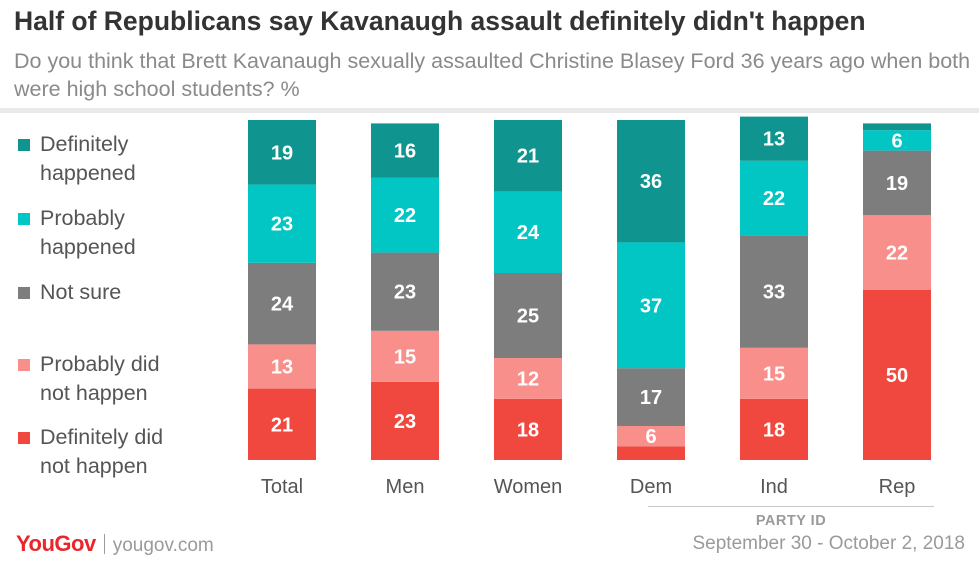 This screenshot has width=979, height=562. I want to click on data-label-total-4: 21, so click(282, 425).